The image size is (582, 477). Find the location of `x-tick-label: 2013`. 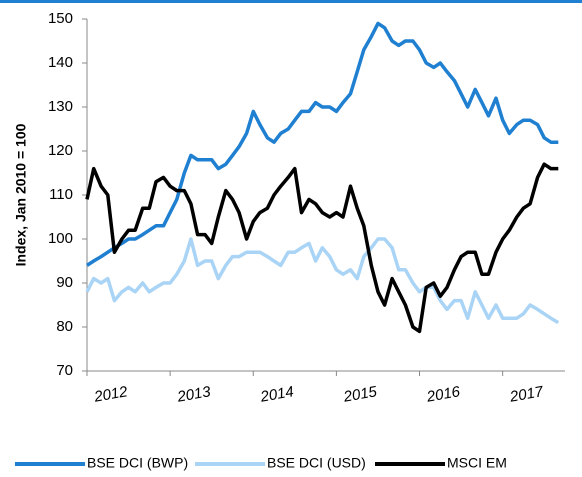

x-tick-label: 2013 is located at coordinates (193, 394).